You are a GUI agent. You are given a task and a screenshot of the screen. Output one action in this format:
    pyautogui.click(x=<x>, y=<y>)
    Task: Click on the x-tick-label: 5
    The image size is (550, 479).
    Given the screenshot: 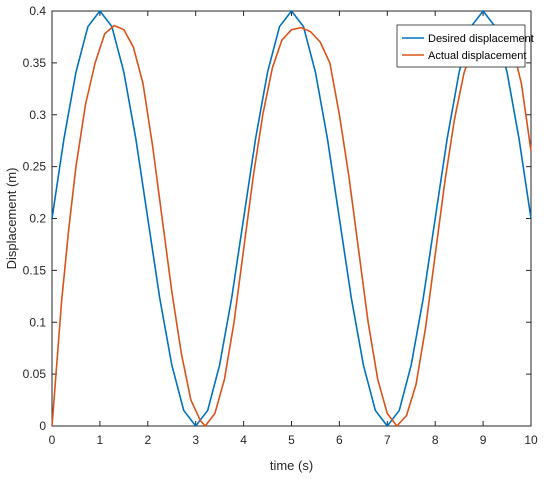 What is the action you would take?
    pyautogui.click(x=291, y=440)
    